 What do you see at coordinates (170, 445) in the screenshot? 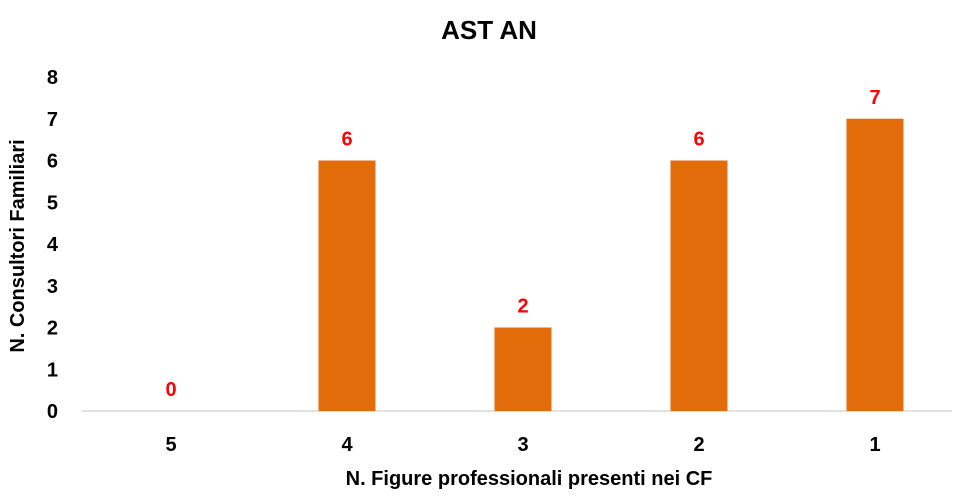
I see `x-tick-label: 5` at bounding box center [170, 445].